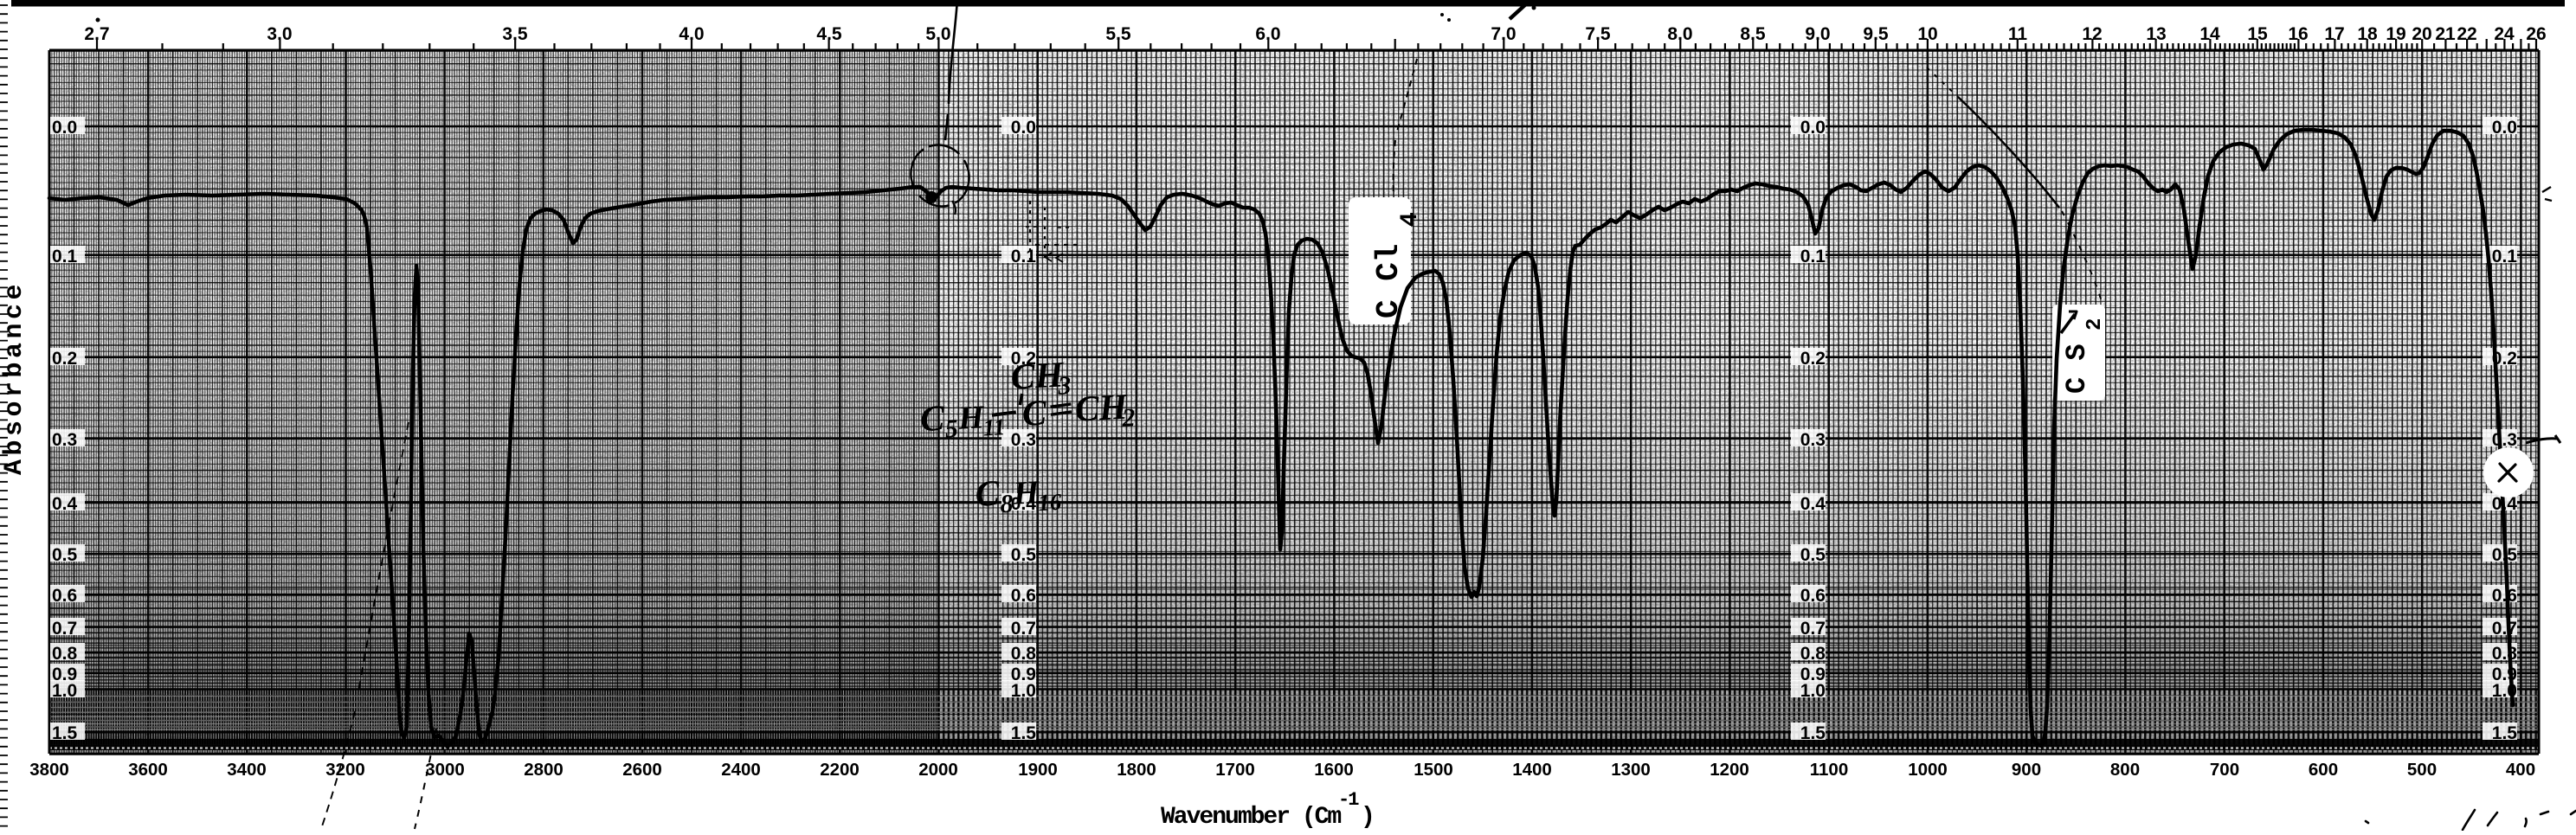 The width and height of the screenshot is (2576, 835). Describe the element at coordinates (2536, 34) in the screenshot. I see `svg-text: 26` at that location.